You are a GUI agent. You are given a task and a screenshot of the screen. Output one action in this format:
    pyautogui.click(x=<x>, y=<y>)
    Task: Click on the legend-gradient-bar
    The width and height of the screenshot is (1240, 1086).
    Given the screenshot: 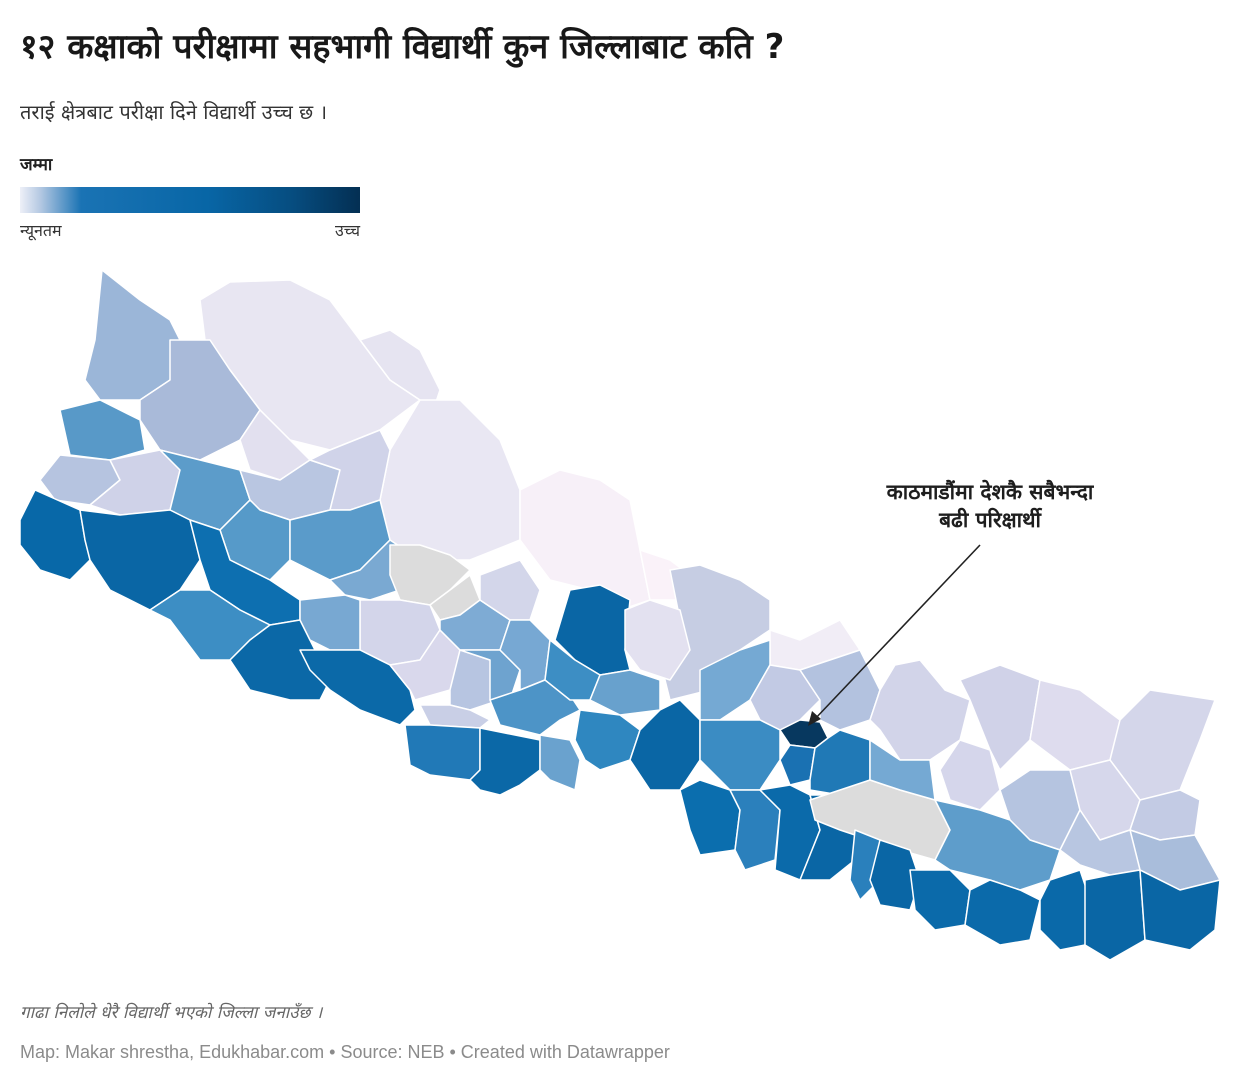 What is the action you would take?
    pyautogui.click(x=190, y=200)
    